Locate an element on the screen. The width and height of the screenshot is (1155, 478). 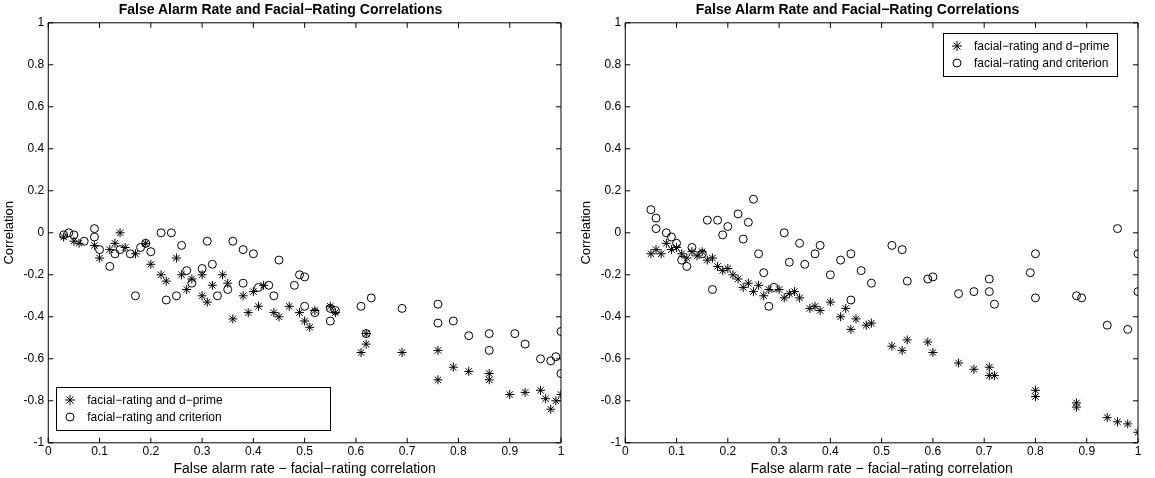
x-tick-label: 0.3 is located at coordinates (779, 451).